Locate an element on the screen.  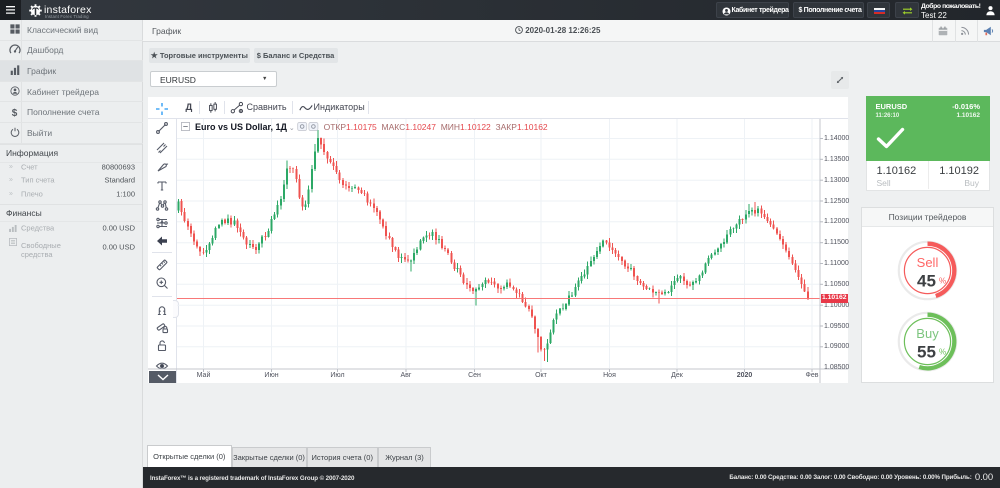
svg-text: 45 is located at coordinates (926, 281).